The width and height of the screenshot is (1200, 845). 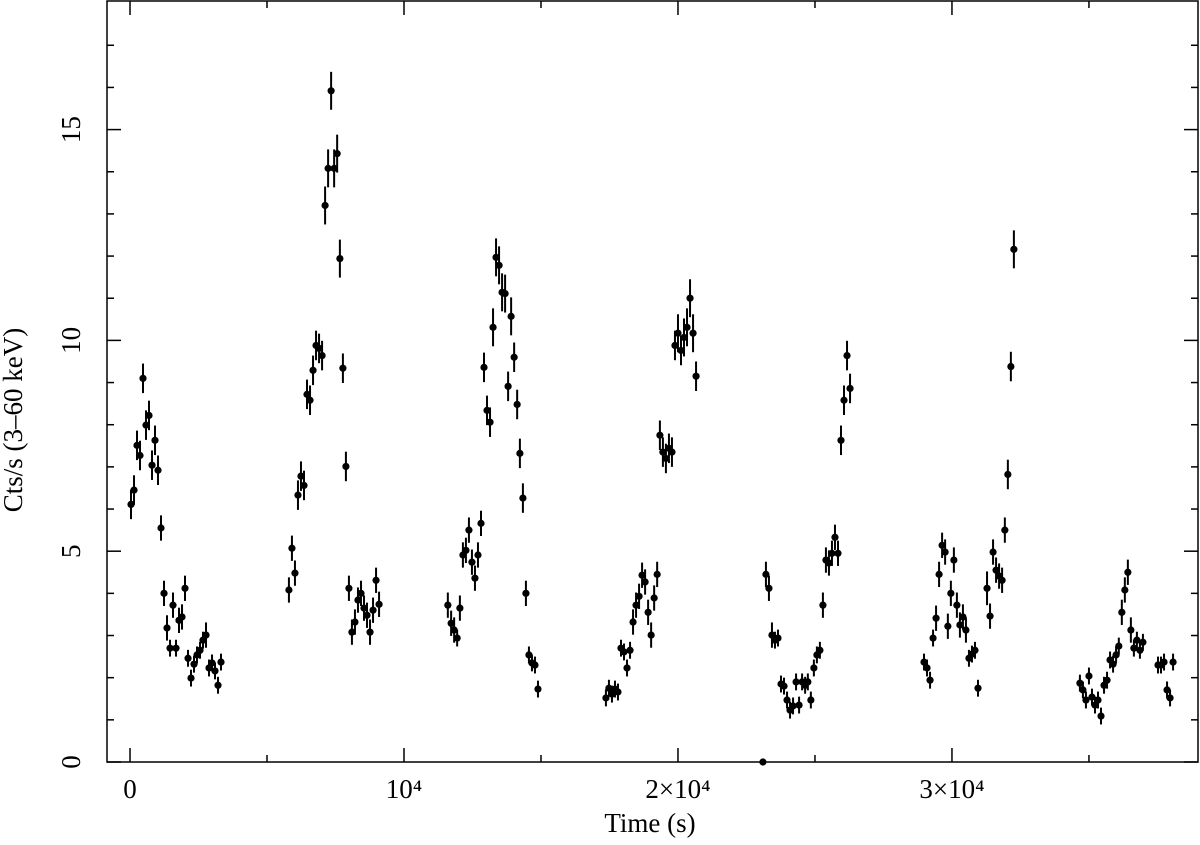 What do you see at coordinates (71, 762) in the screenshot?
I see `y-tick-label: 0` at bounding box center [71, 762].